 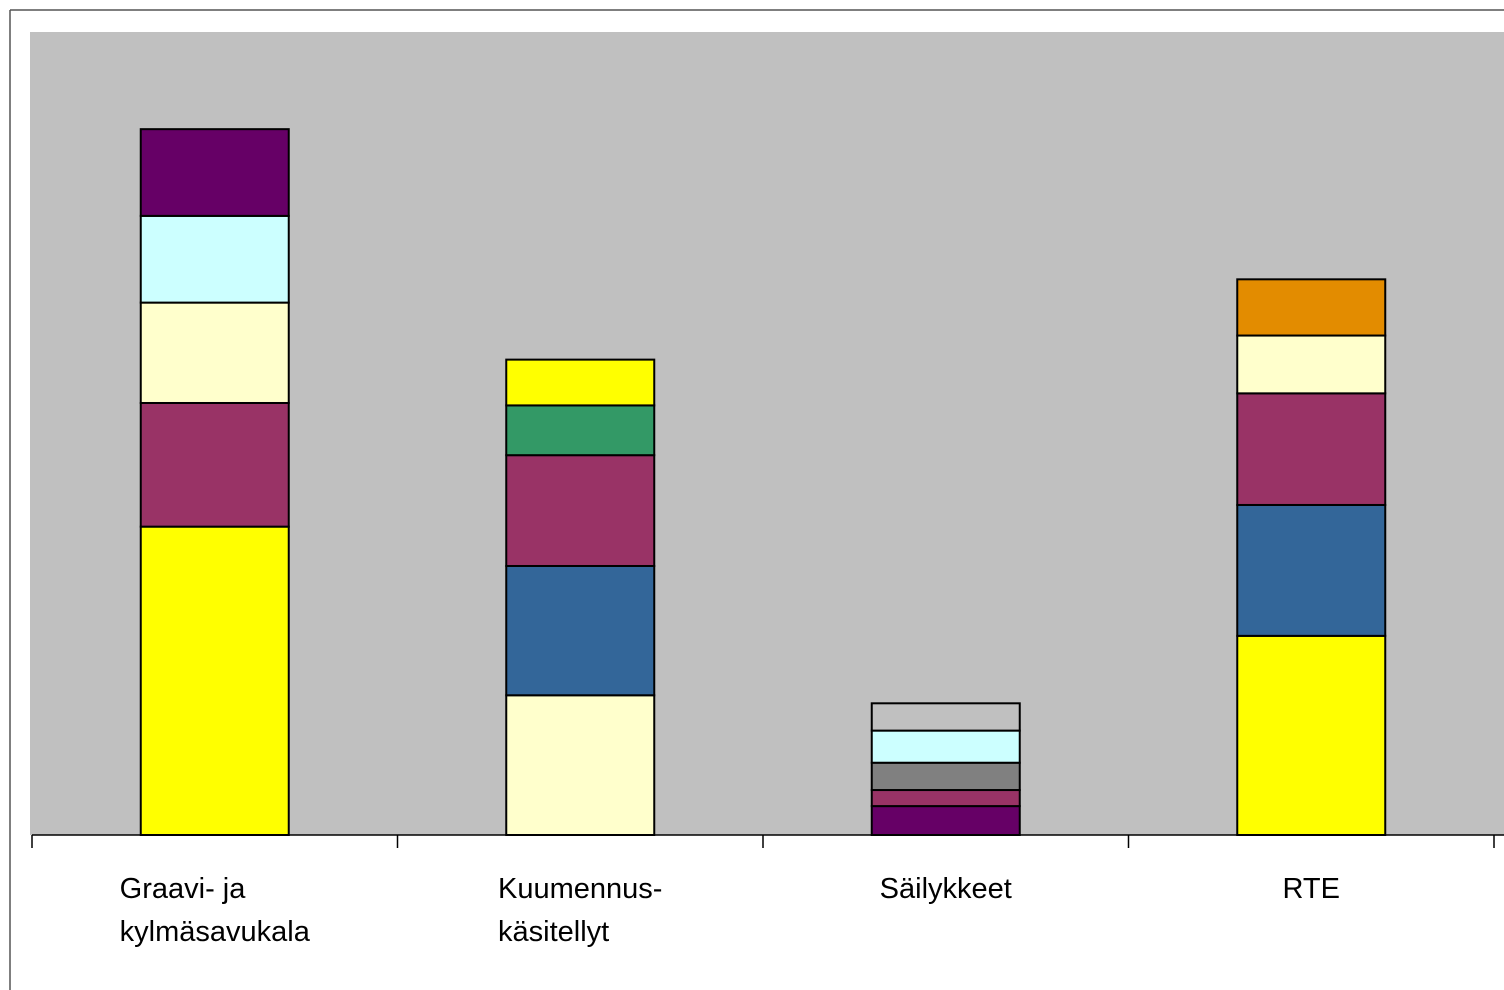 What do you see at coordinates (1311, 889) in the screenshot?
I see `x-tick-label: RTE` at bounding box center [1311, 889].